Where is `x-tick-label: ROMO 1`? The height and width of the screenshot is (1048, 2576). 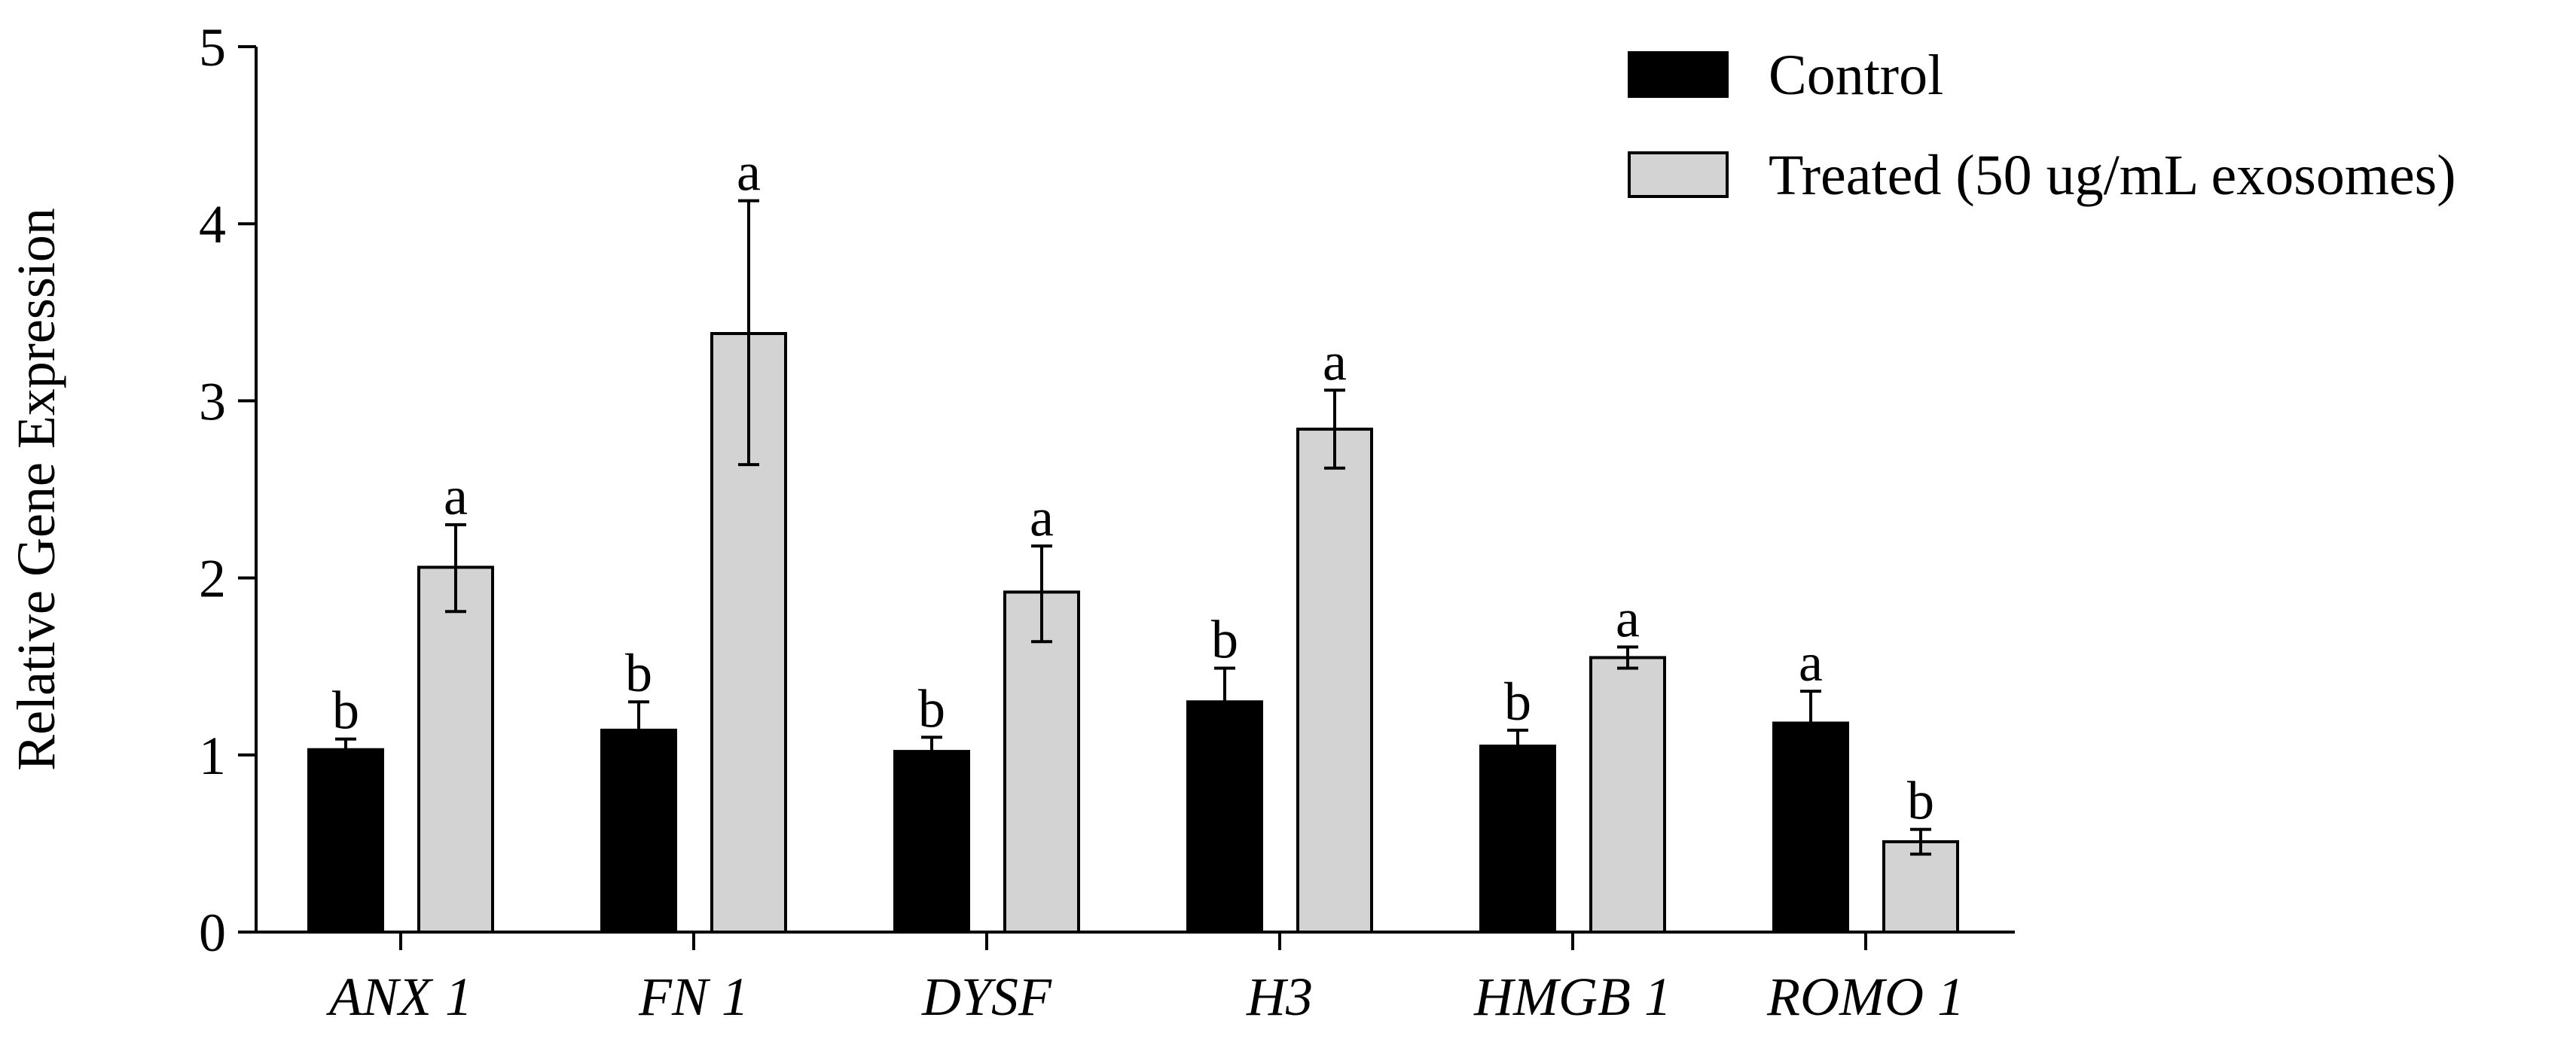 x-tick-label: ROMO 1 is located at coordinates (1865, 997).